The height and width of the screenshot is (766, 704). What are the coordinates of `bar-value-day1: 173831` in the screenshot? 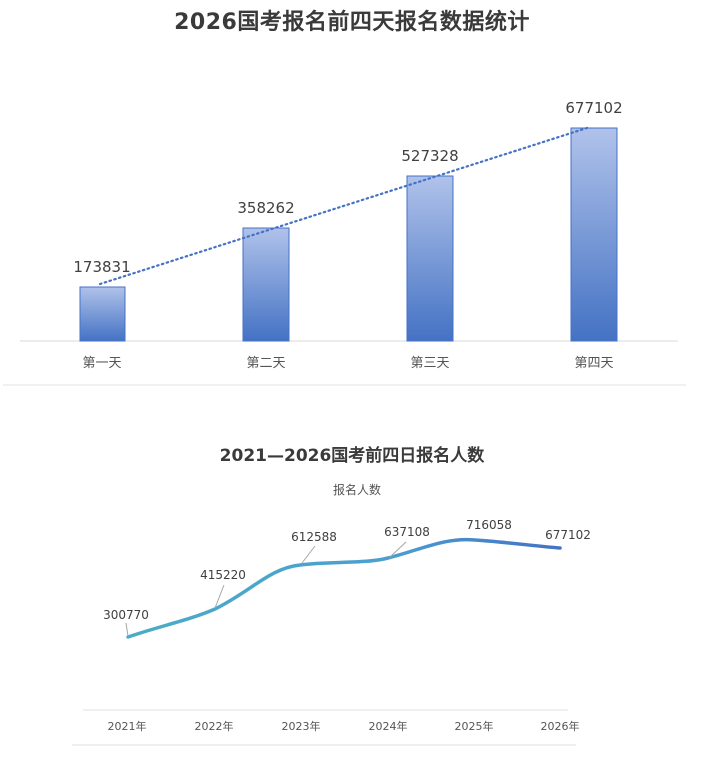 It's located at (101, 267).